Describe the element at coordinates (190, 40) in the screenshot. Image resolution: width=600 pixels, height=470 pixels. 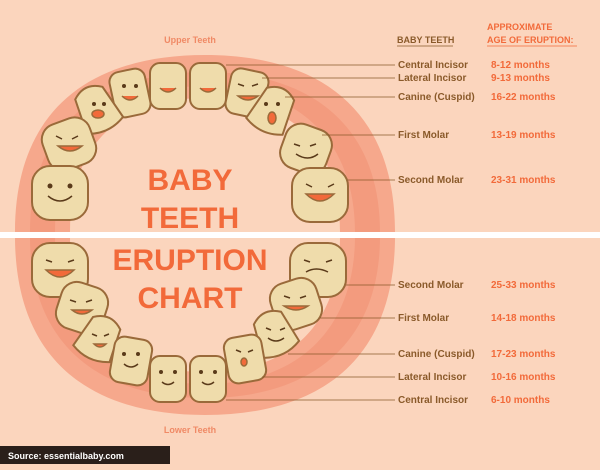
I see `upper-teeth-label: Upper Teeth` at that location.